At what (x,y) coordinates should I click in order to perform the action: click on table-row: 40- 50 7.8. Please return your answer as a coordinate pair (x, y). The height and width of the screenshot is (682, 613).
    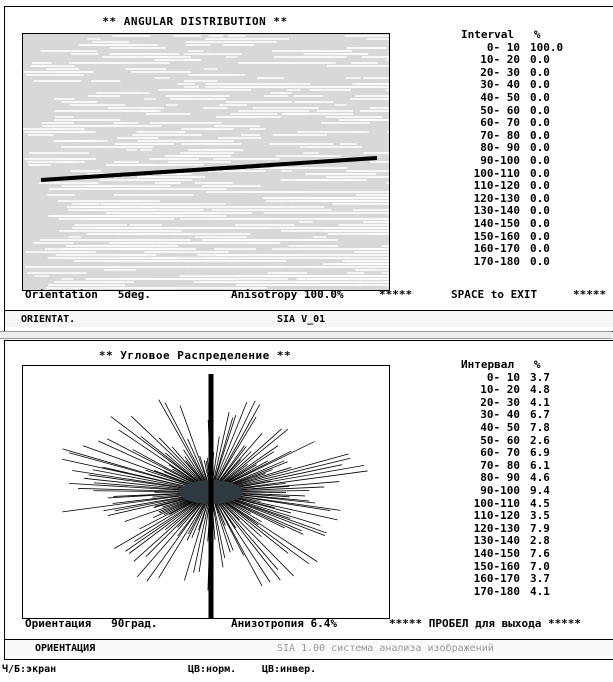
    Looking at the image, I should click on (525, 427).